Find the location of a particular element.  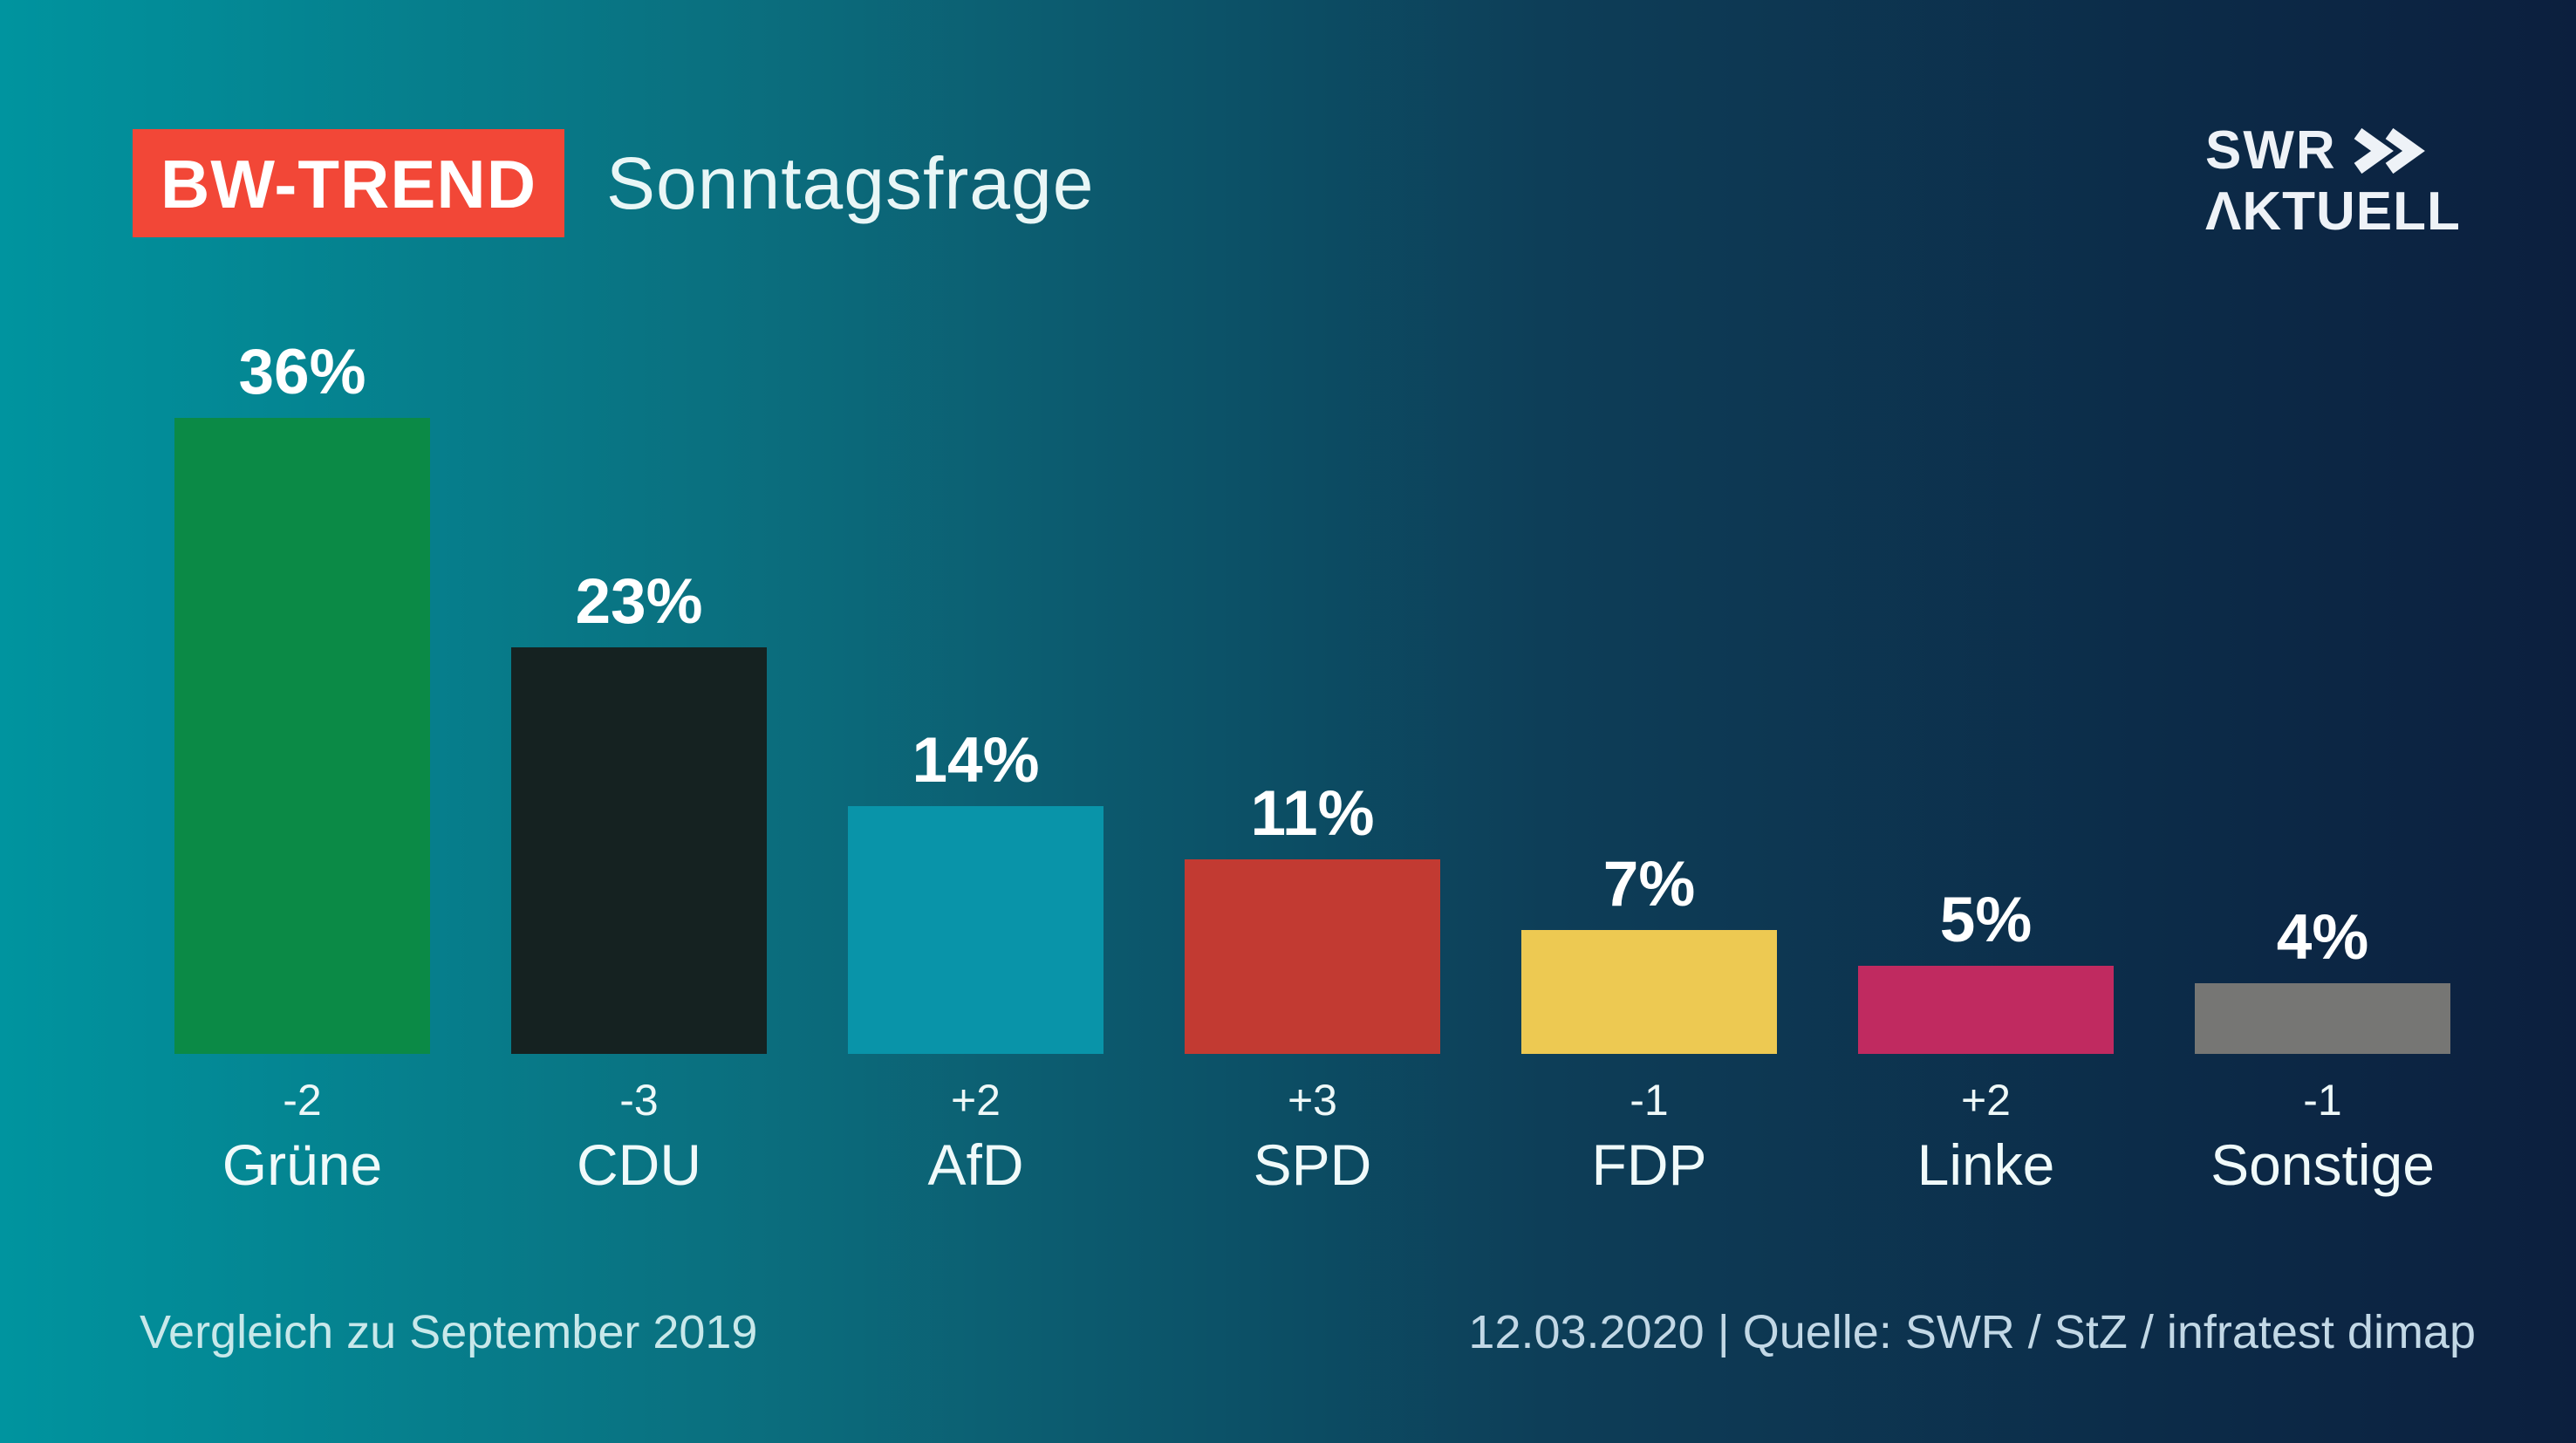

double-chevron-icon is located at coordinates (2389, 151).